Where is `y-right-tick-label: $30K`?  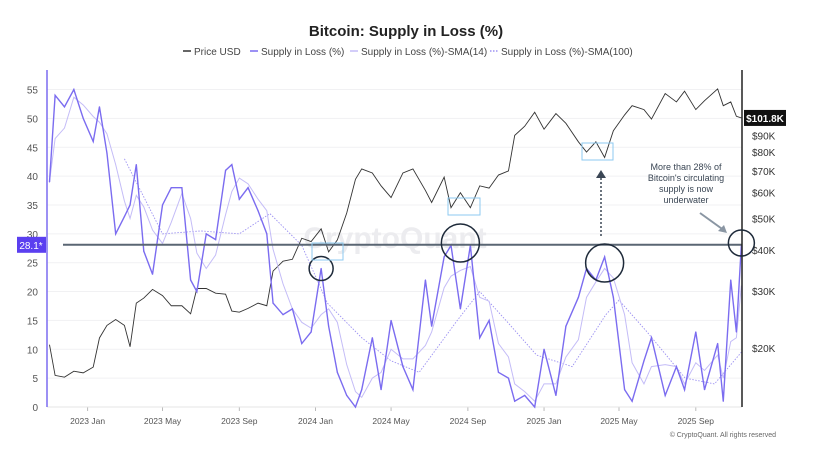 y-right-tick-label: $30K is located at coordinates (764, 292).